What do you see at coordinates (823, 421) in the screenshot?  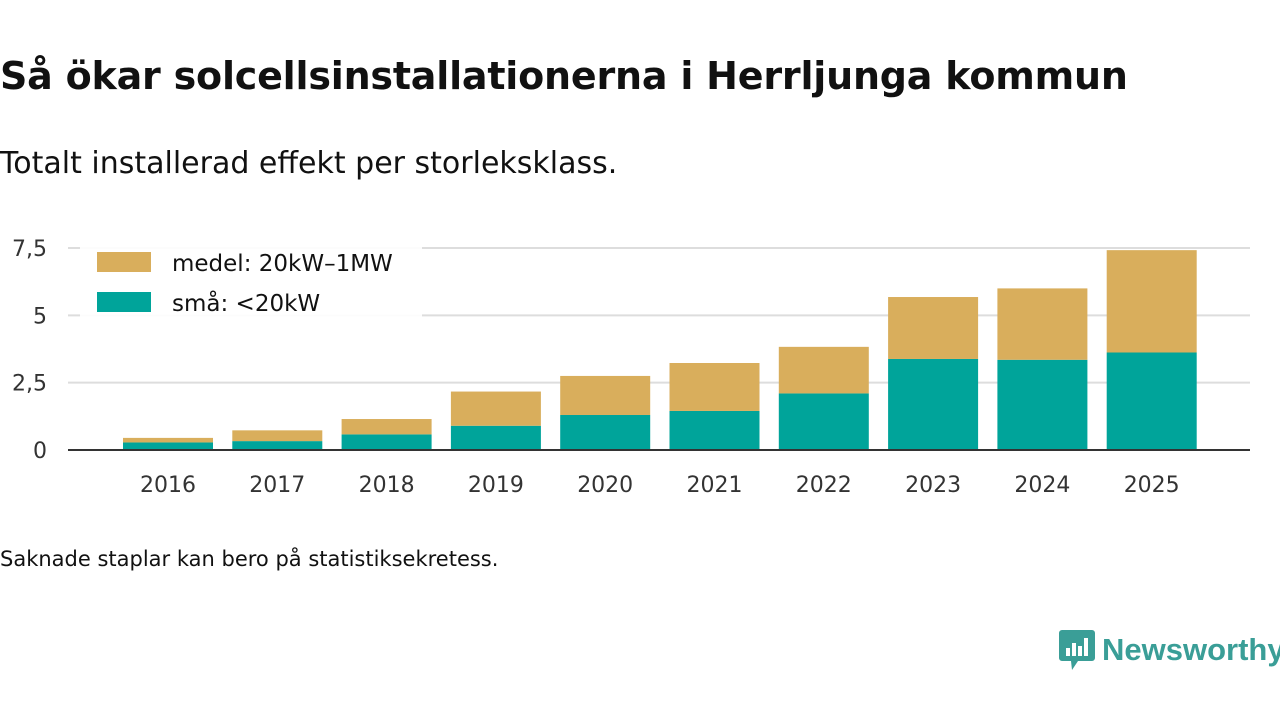 I see `bar-small-2022` at bounding box center [823, 421].